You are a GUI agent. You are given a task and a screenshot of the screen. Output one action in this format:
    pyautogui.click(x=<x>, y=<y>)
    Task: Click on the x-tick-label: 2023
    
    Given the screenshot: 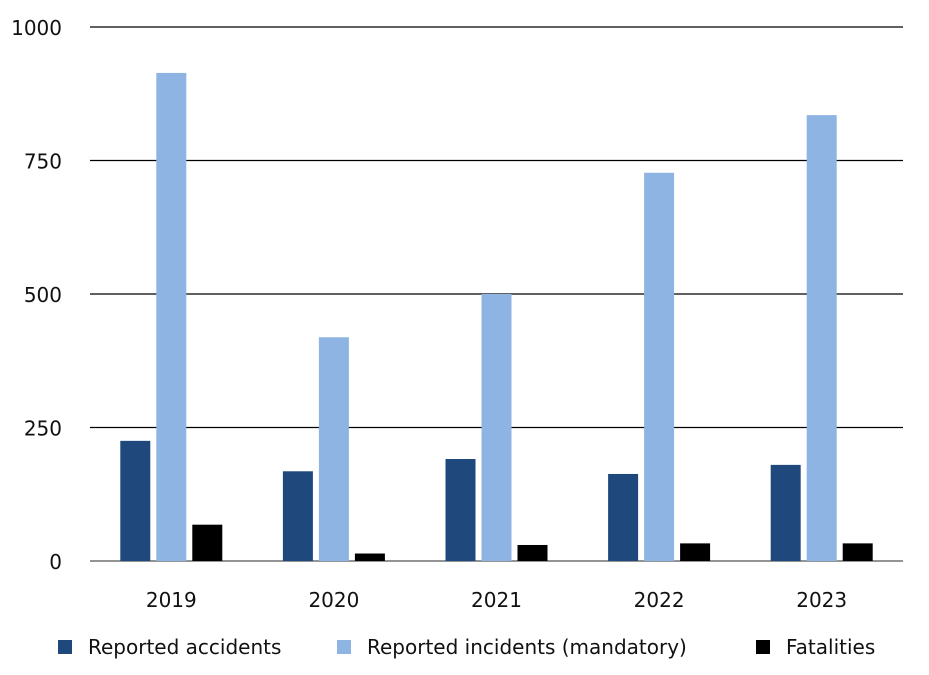 What is the action you would take?
    pyautogui.click(x=821, y=600)
    